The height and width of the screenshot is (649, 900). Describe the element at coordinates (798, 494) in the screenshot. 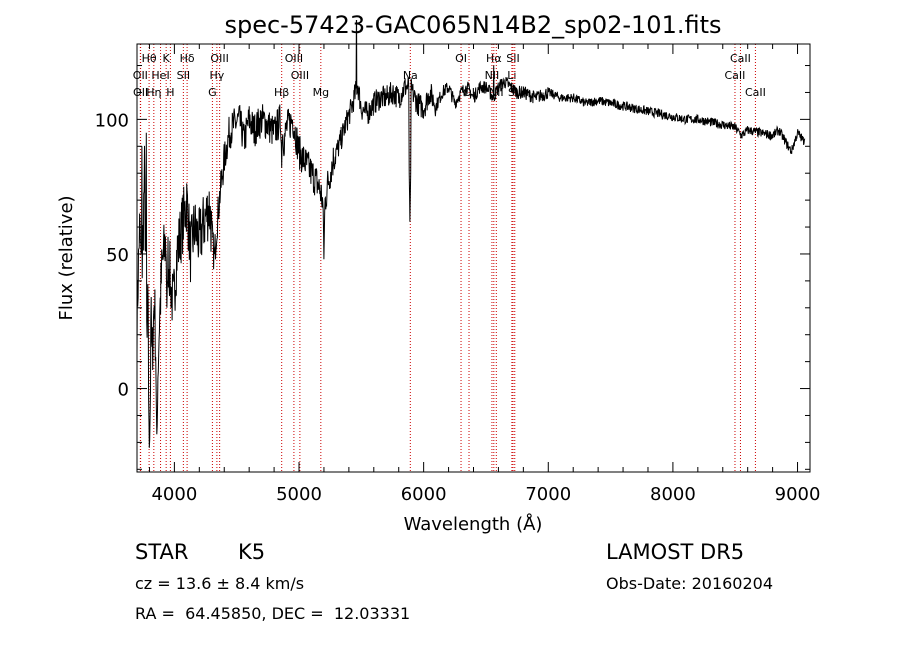

I see `x-tick-label: 9000` at that location.